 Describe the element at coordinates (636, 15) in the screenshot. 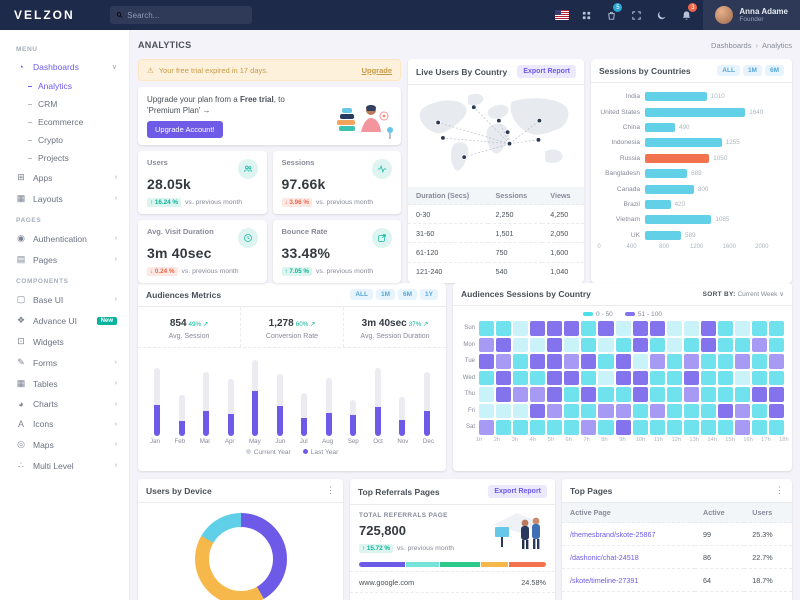

I see `fullscreen-button` at that location.